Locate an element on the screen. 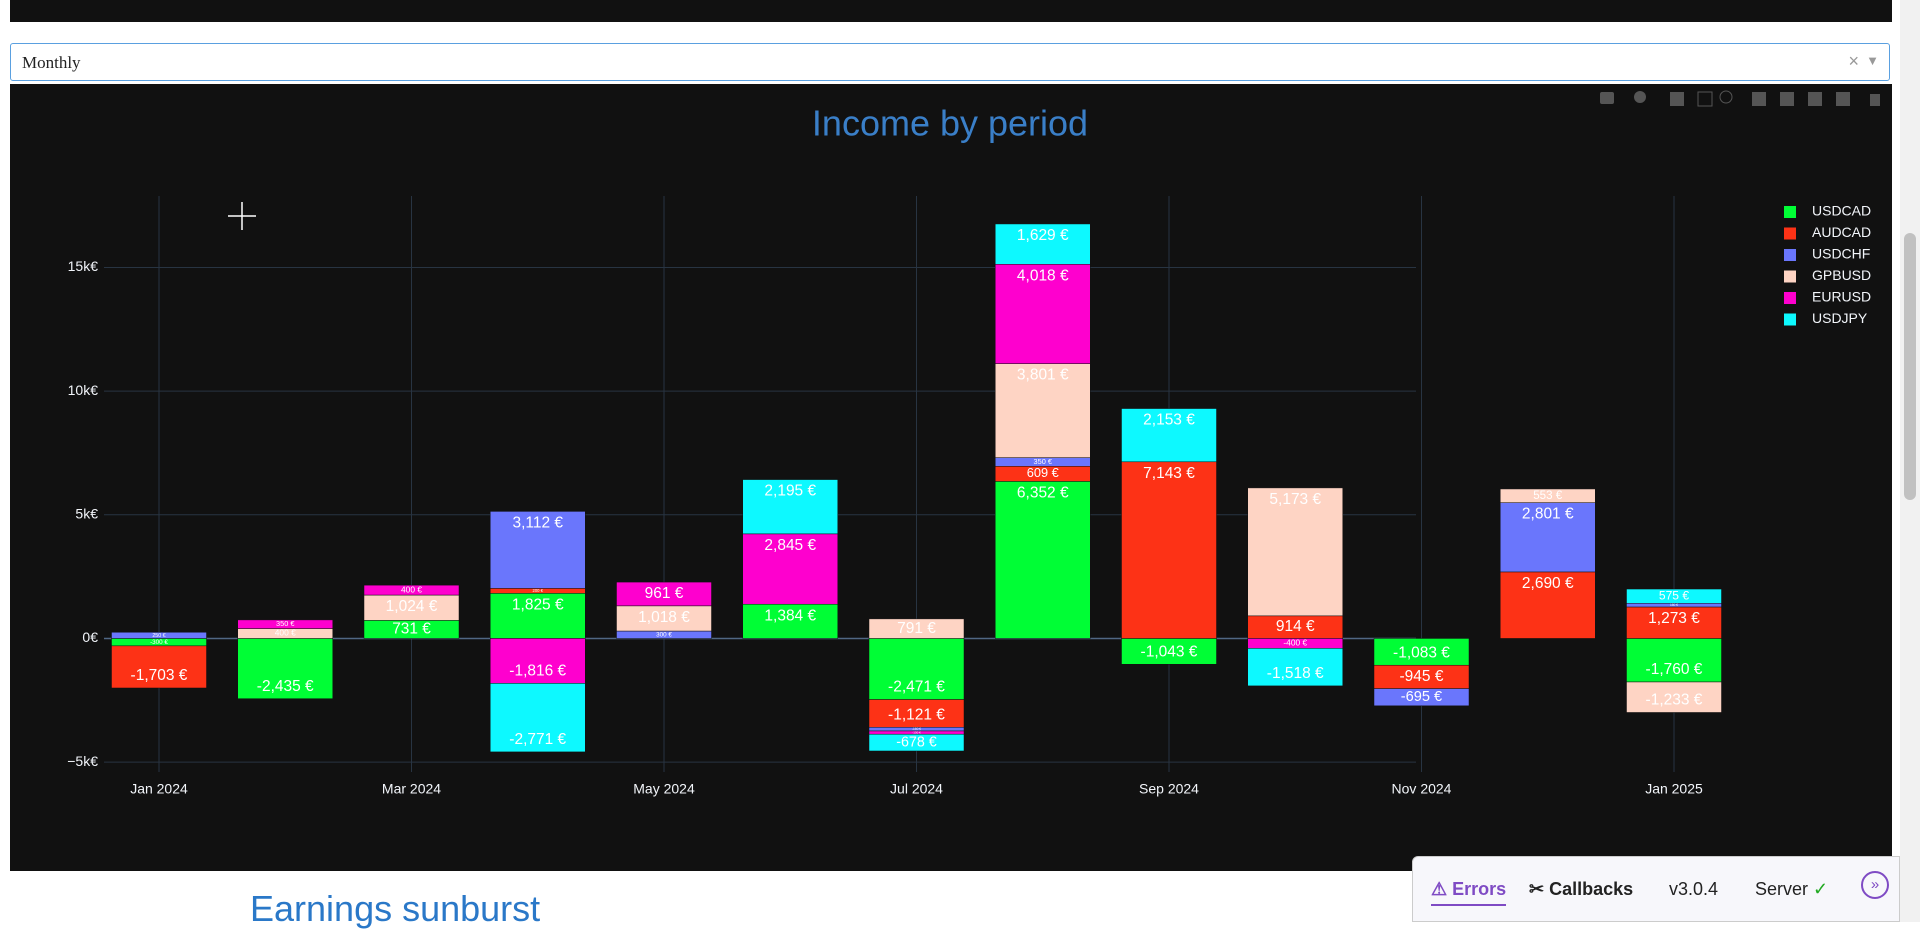 The image size is (1920, 930). value-label: 350 € is located at coordinates (285, 623).